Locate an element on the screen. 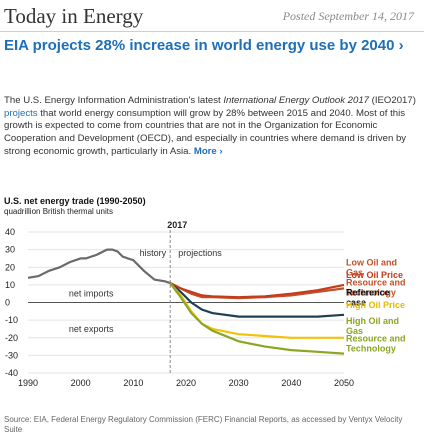 Image resolution: width=424 pixels, height=448 pixels. y-tick-label: 0 is located at coordinates (7, 303).